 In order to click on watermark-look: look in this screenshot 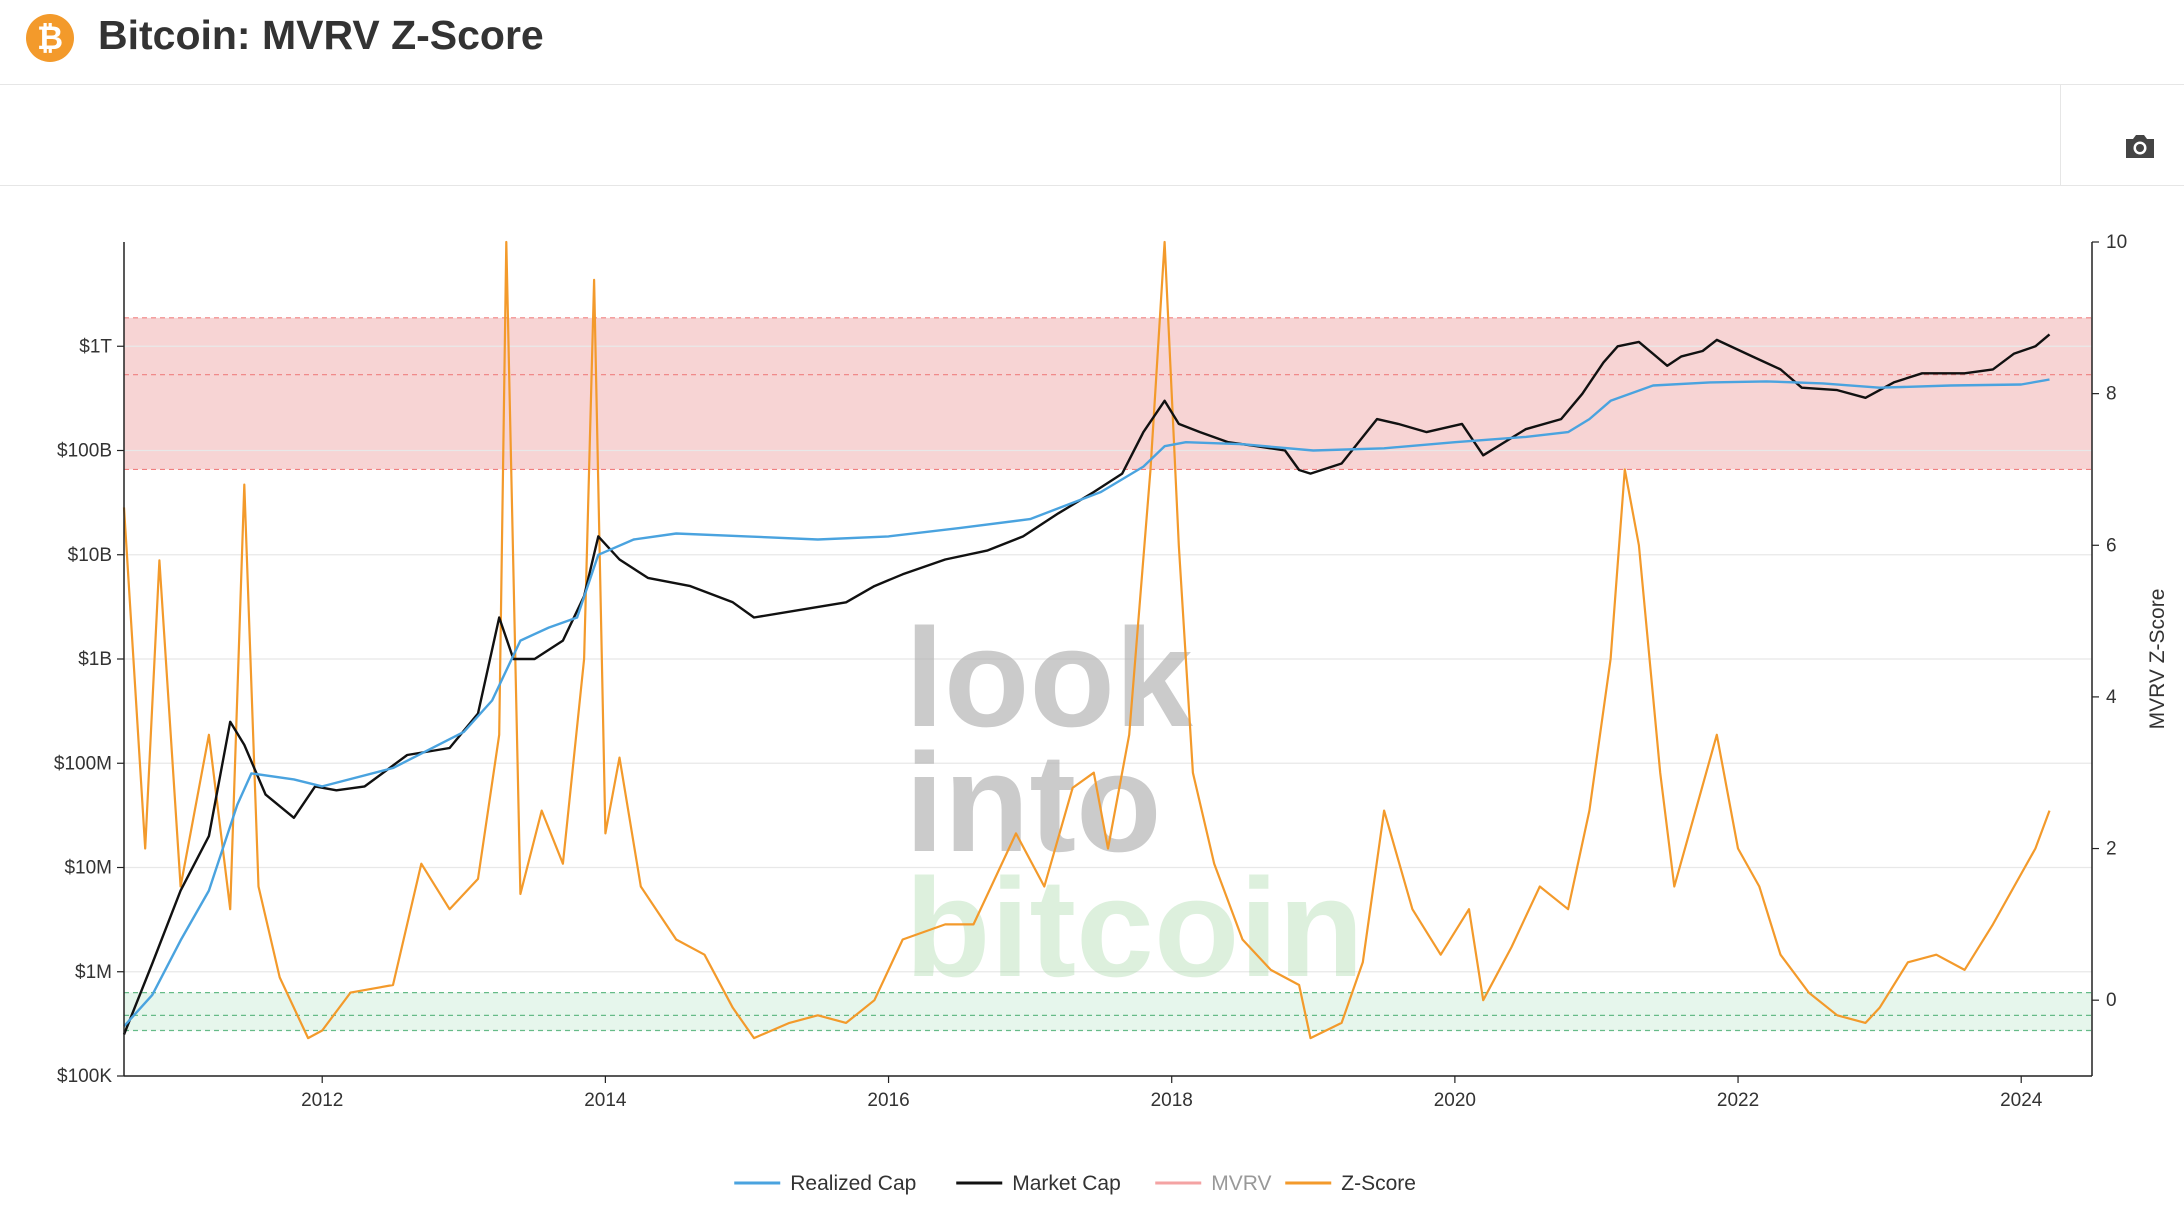, I will do `click(1049, 677)`.